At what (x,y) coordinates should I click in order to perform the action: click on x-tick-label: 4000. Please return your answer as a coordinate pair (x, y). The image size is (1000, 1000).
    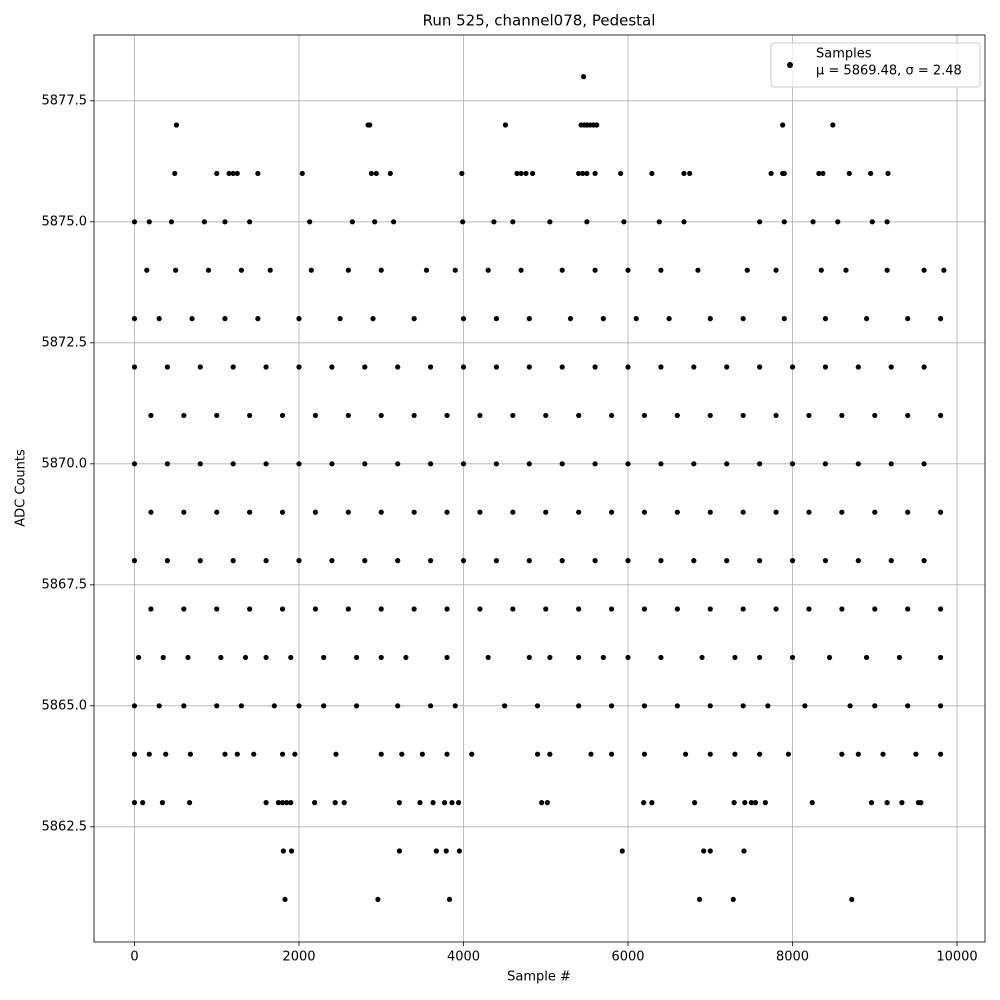
    Looking at the image, I should click on (463, 957).